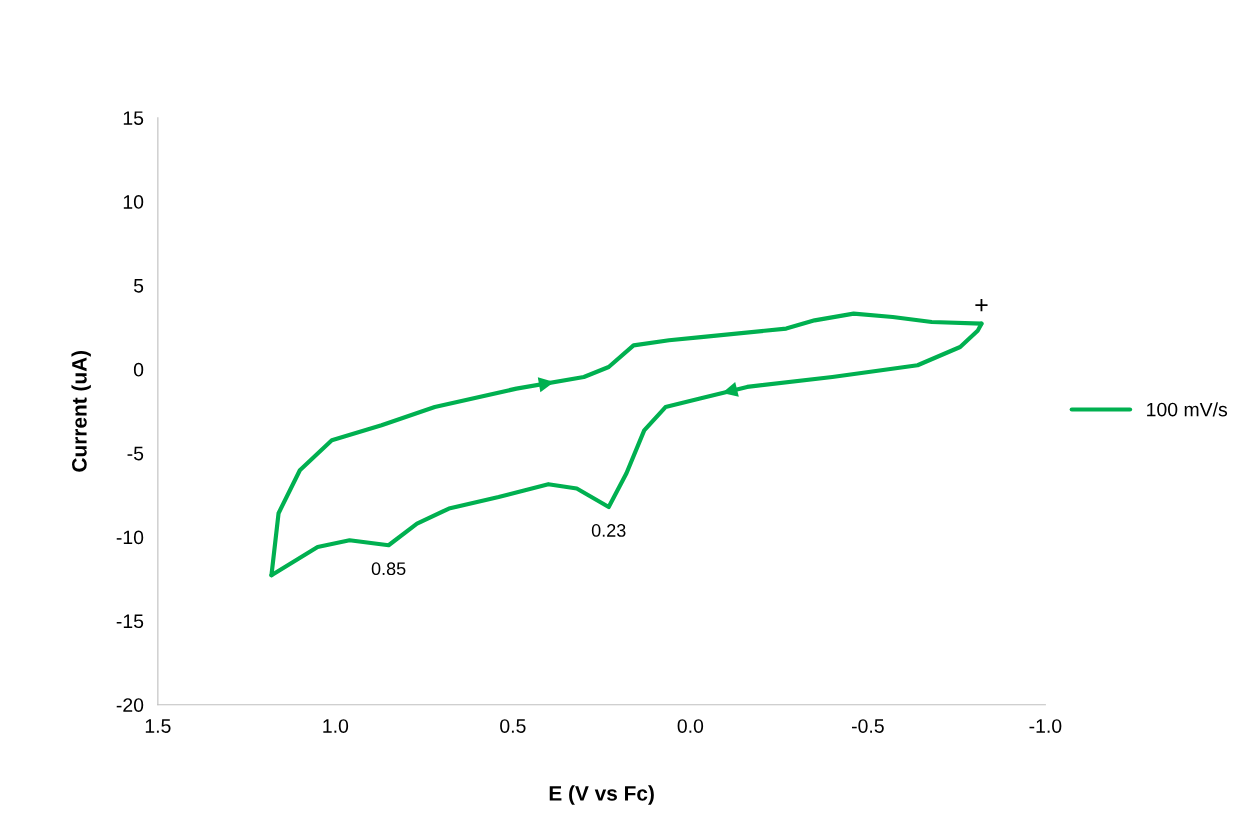  Describe the element at coordinates (608, 530) in the screenshot. I see `annotation: 0.23` at that location.